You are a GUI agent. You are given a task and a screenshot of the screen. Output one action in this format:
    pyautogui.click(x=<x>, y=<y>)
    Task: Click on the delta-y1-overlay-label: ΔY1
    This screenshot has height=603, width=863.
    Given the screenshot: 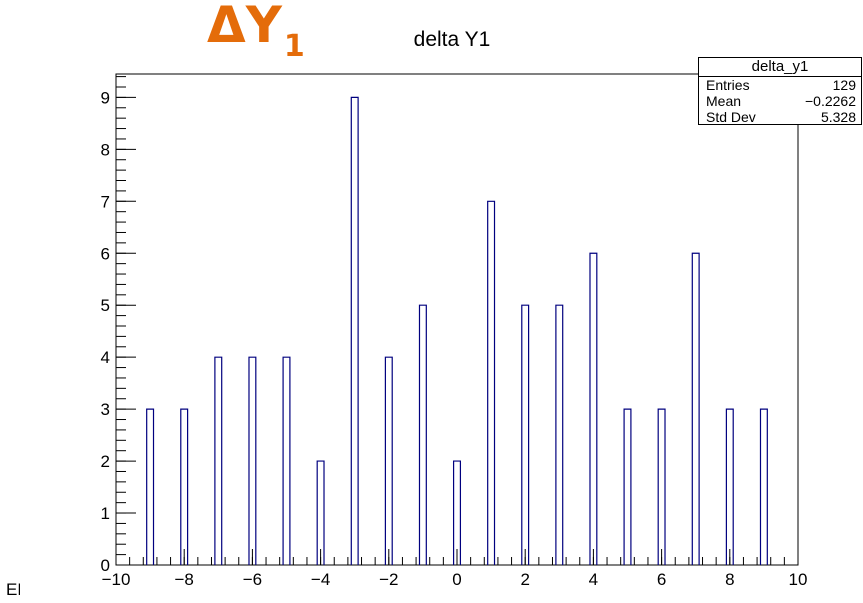 What is the action you would take?
    pyautogui.click(x=256, y=31)
    